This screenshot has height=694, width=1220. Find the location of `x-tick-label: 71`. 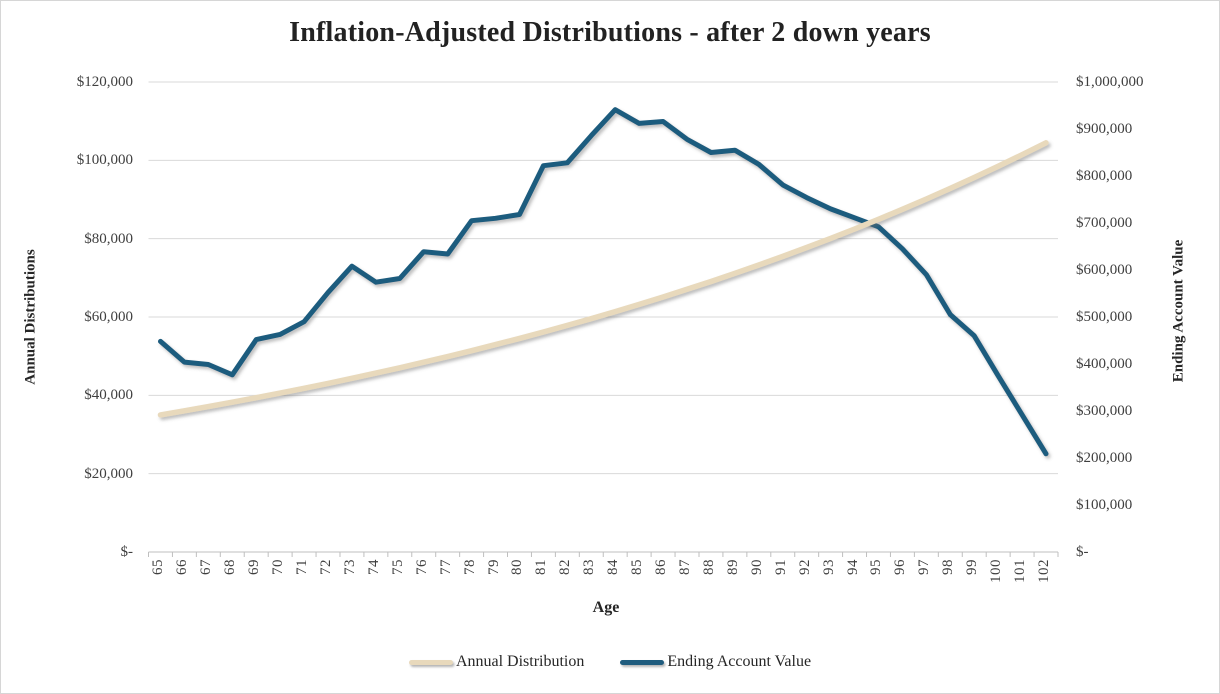

x-tick-label: 71 is located at coordinates (302, 567).